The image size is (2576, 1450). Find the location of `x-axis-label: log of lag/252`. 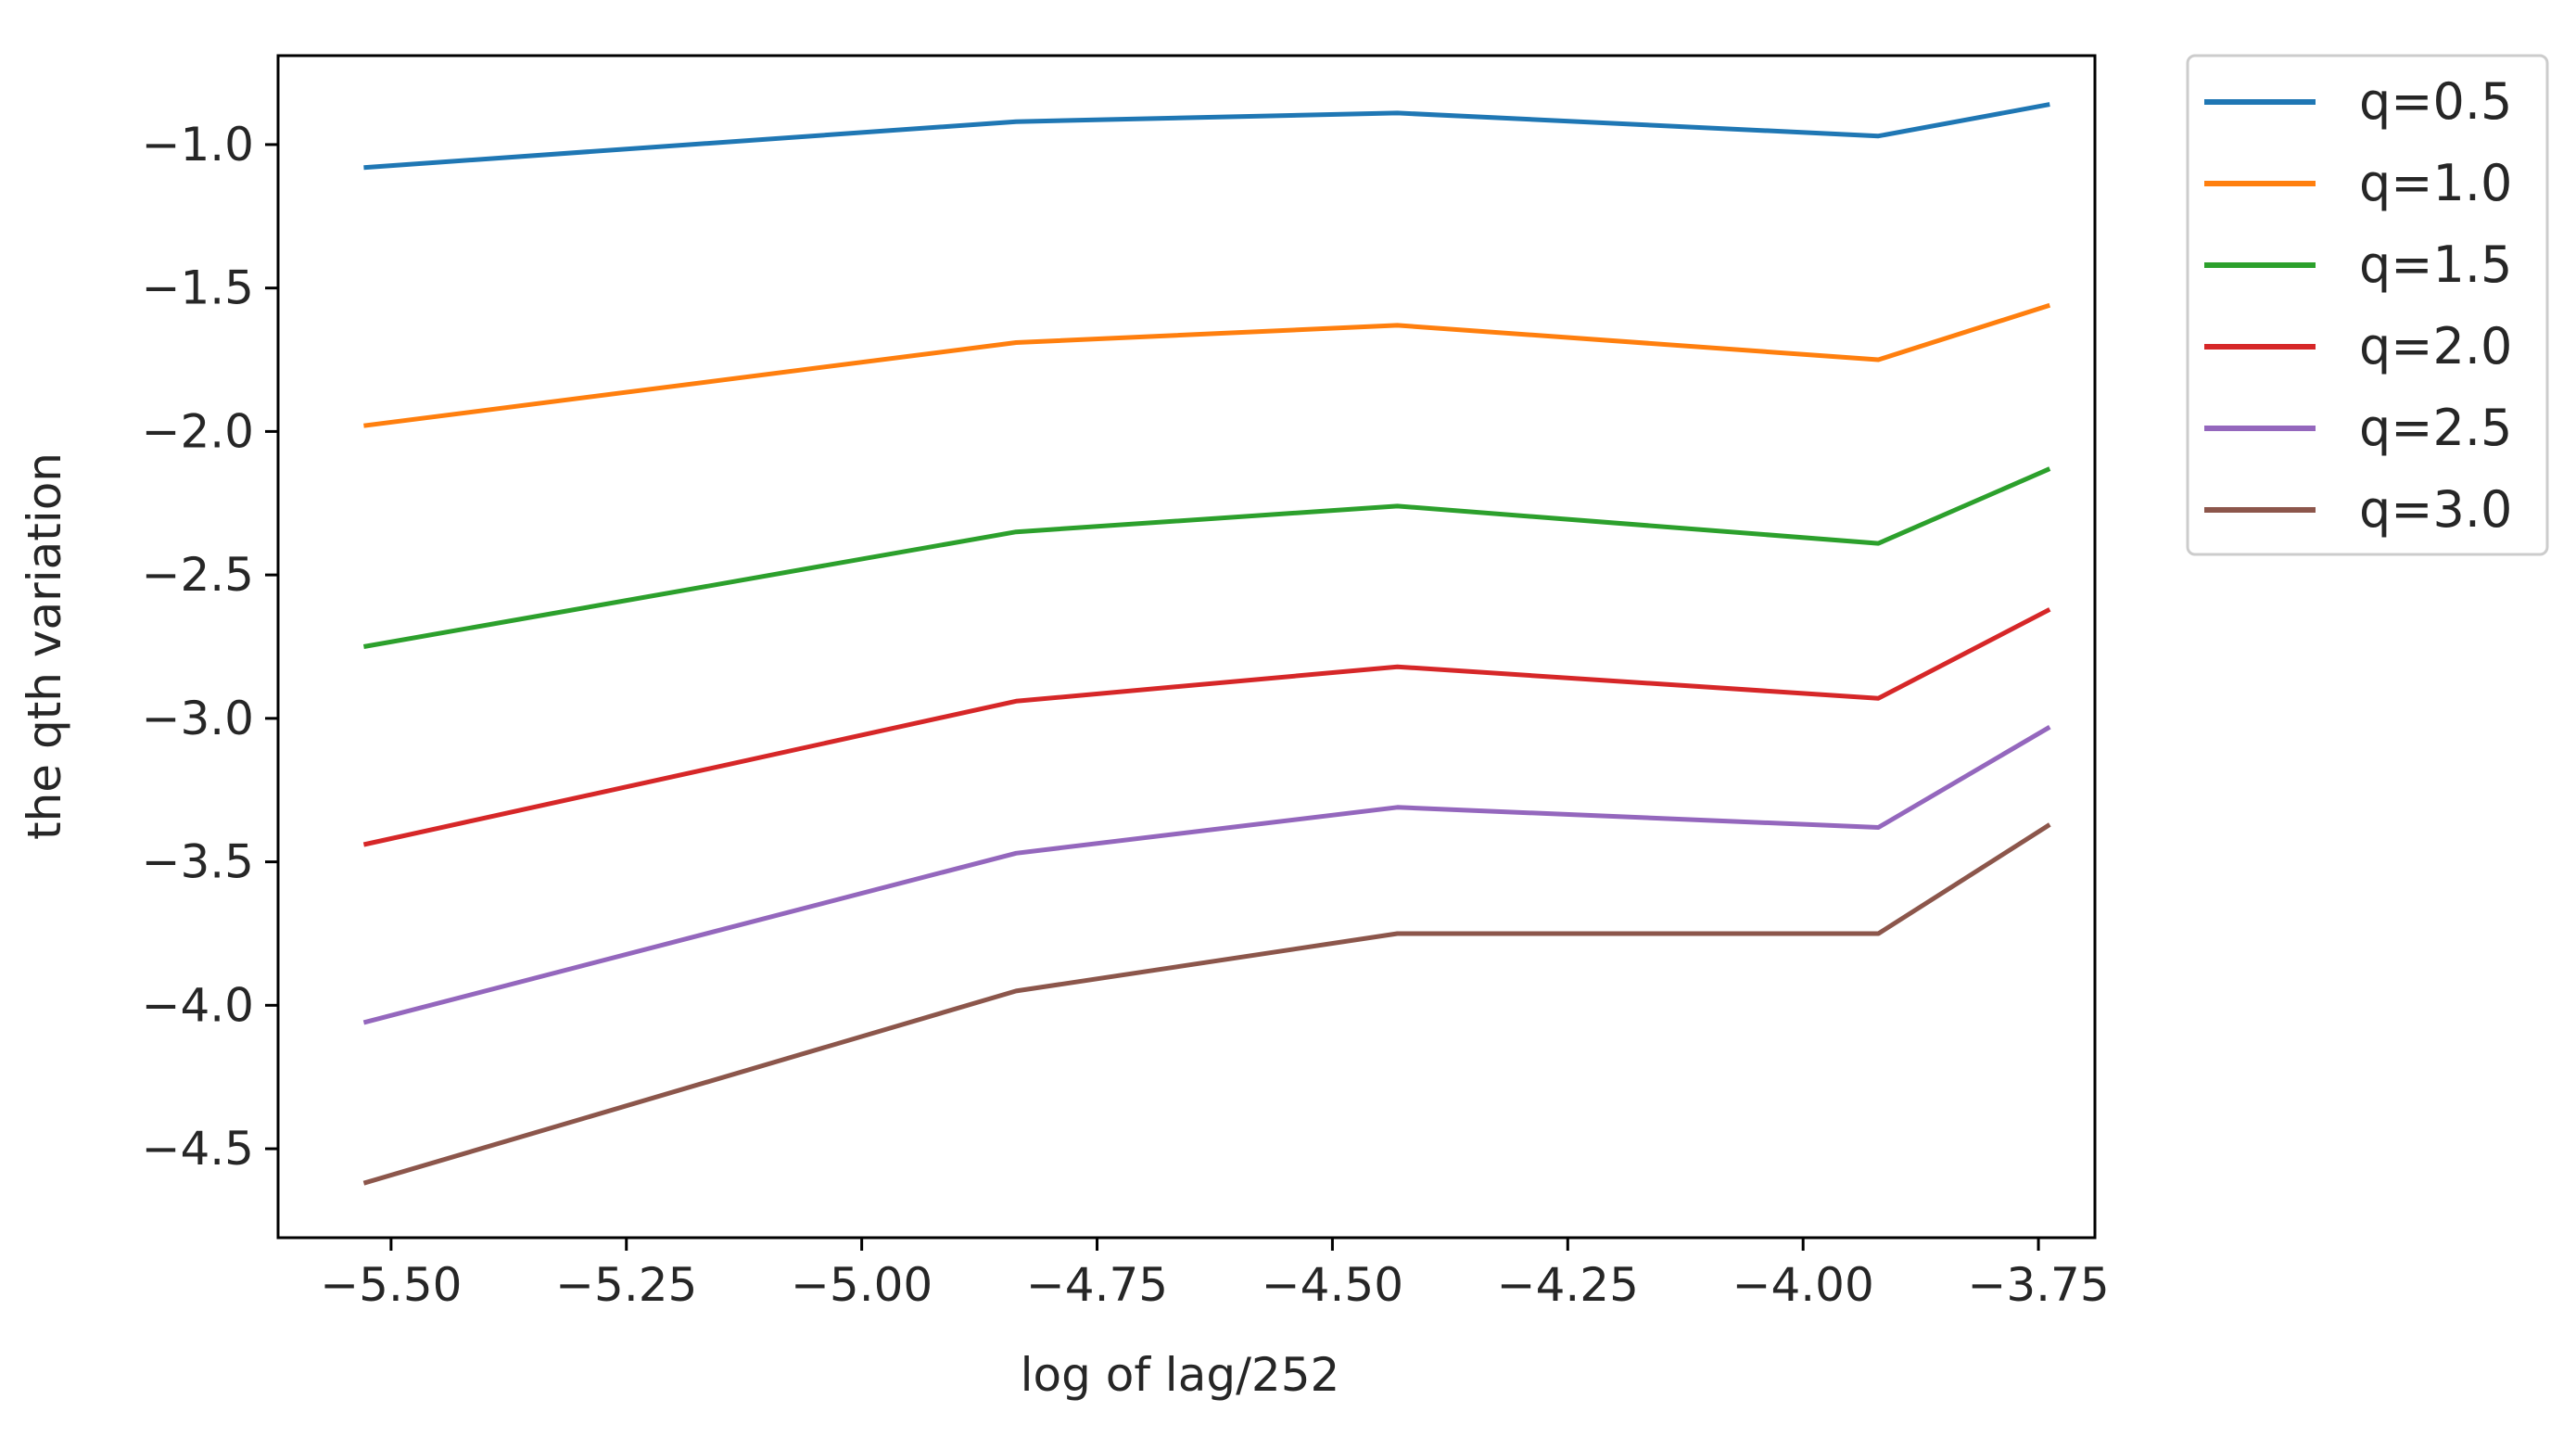

x-axis-label: log of lag/252 is located at coordinates (1180, 1375).